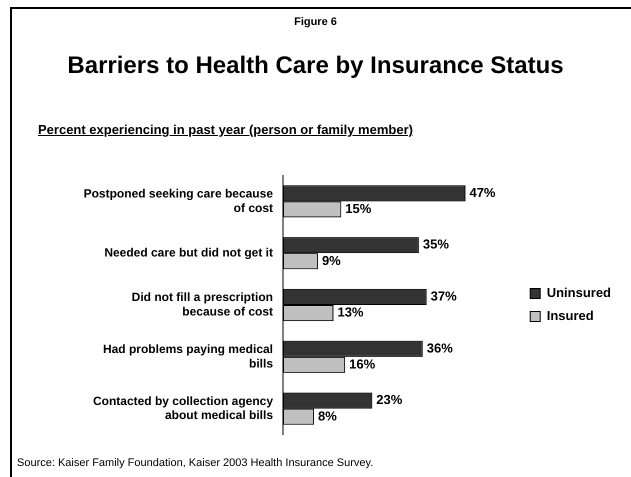  I want to click on y-tick-label: Did not fill a prescription because of cost, so click(202, 304).